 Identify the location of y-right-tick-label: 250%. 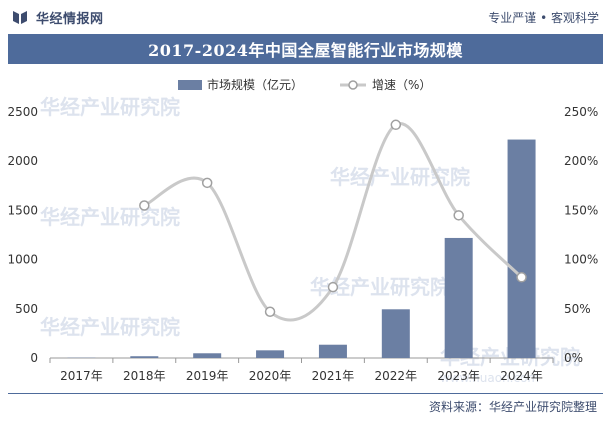
(581, 112).